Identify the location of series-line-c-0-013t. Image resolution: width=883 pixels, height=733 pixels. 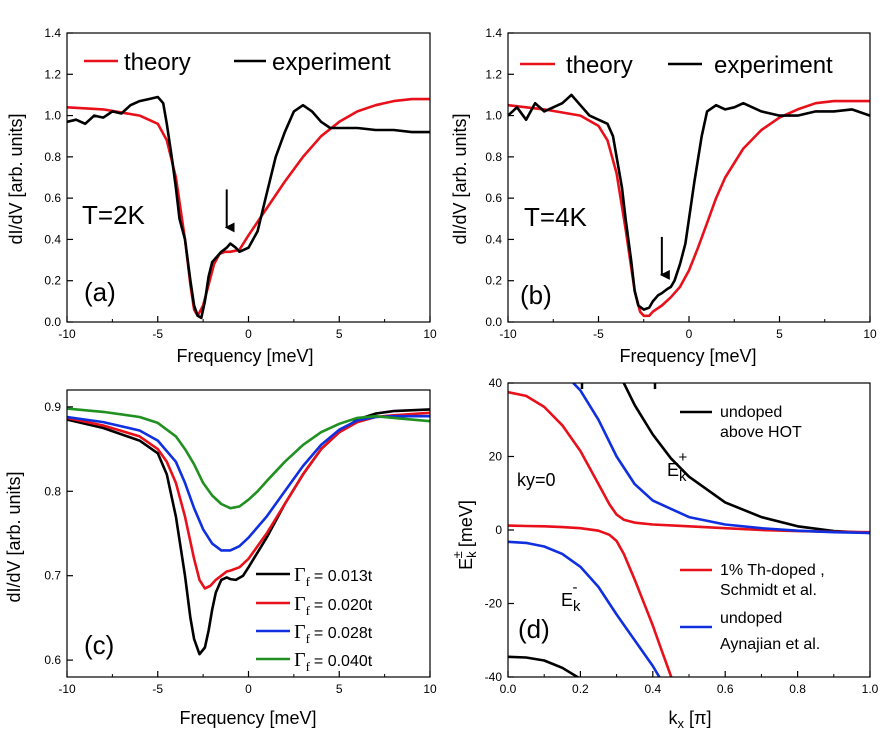
(248, 532).